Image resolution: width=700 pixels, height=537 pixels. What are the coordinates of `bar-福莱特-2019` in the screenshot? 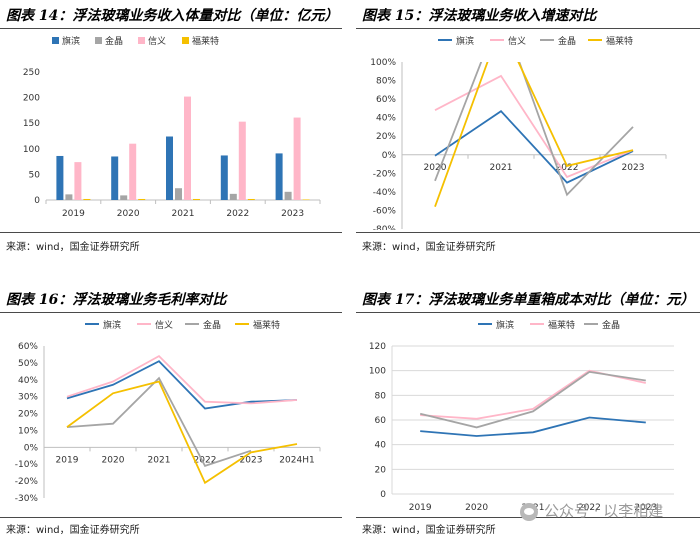 It's located at (87, 199).